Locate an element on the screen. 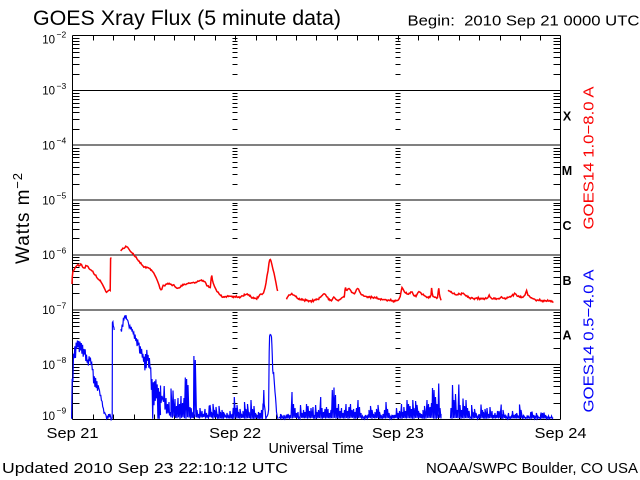  svg-text: −4 is located at coordinates (62, 141).